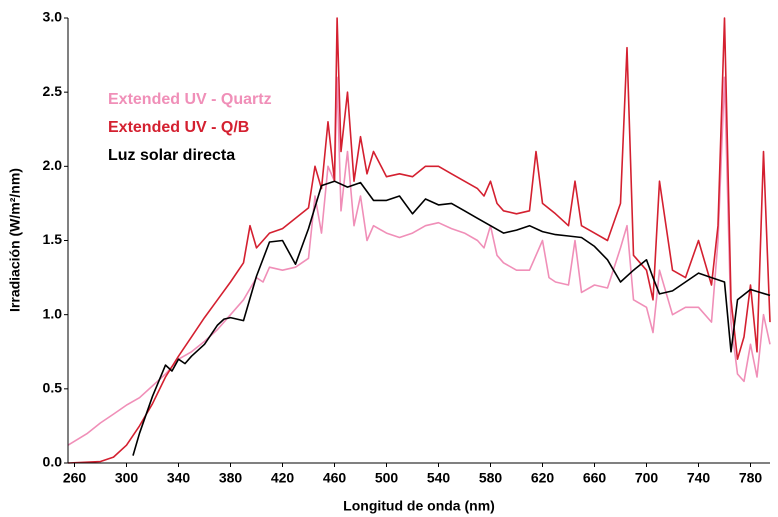 Image resolution: width=778 pixels, height=517 pixels. What do you see at coordinates (178, 127) in the screenshot?
I see `legend-entry: Extended UV - Q/B` at bounding box center [178, 127].